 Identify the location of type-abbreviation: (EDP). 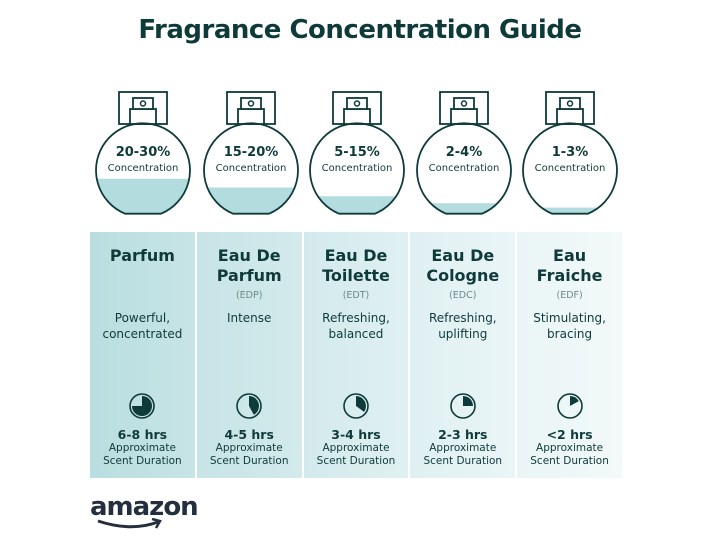
(249, 295).